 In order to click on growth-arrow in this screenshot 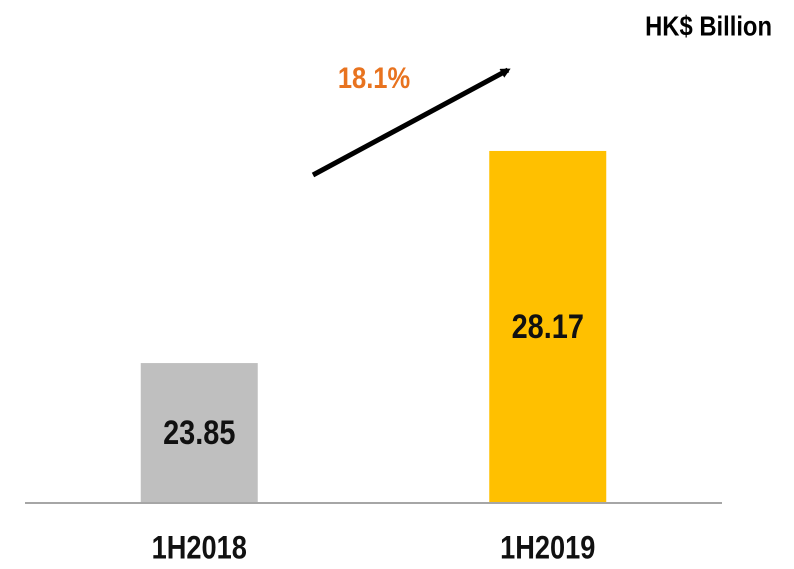, I will do `click(411, 122)`.